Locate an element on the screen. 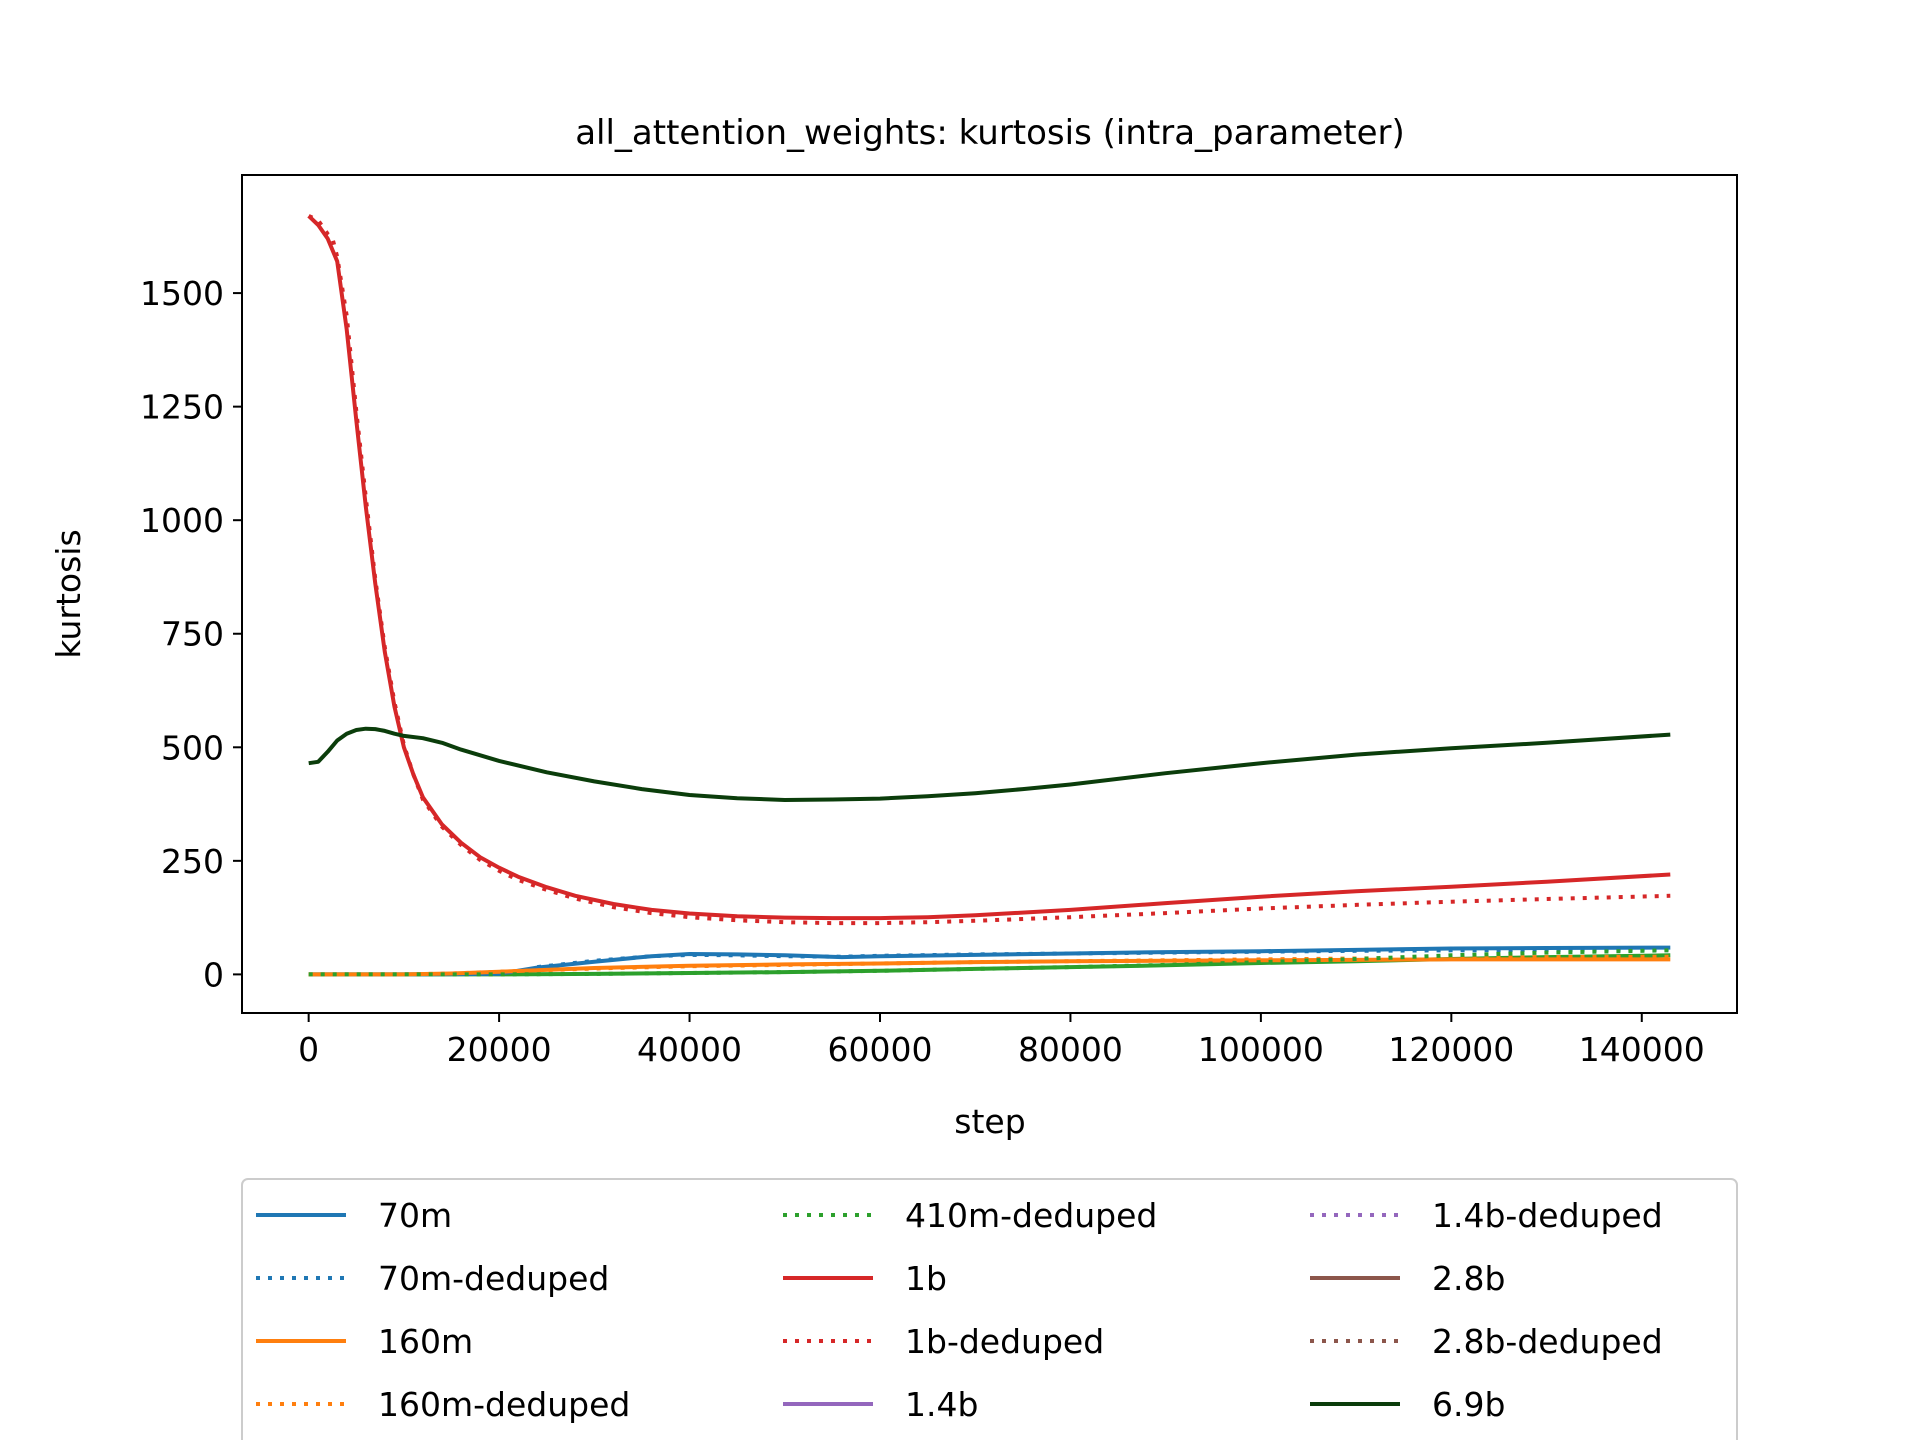 This screenshot has height=1440, width=1920. x-tick-label: 60000 is located at coordinates (880, 1049).